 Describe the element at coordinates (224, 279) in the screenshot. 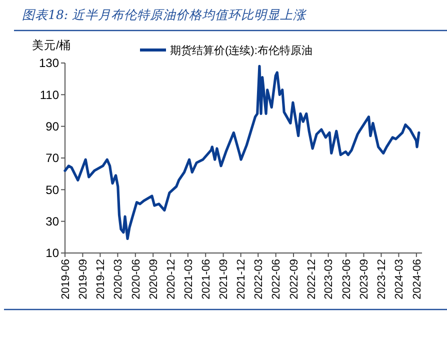

I see `x-tick-label: 2021-09` at that location.